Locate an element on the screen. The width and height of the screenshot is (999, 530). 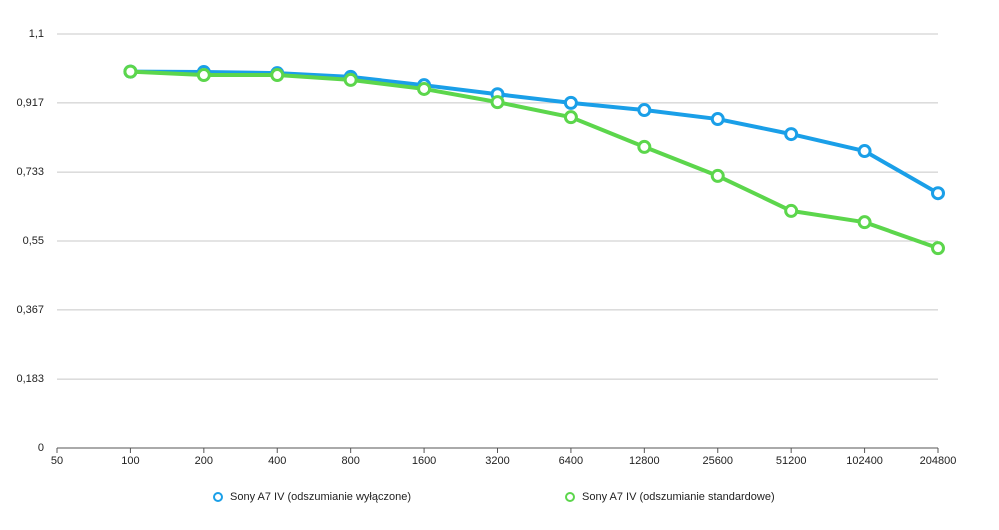
x-tick-label: 3200 is located at coordinates (497, 461).